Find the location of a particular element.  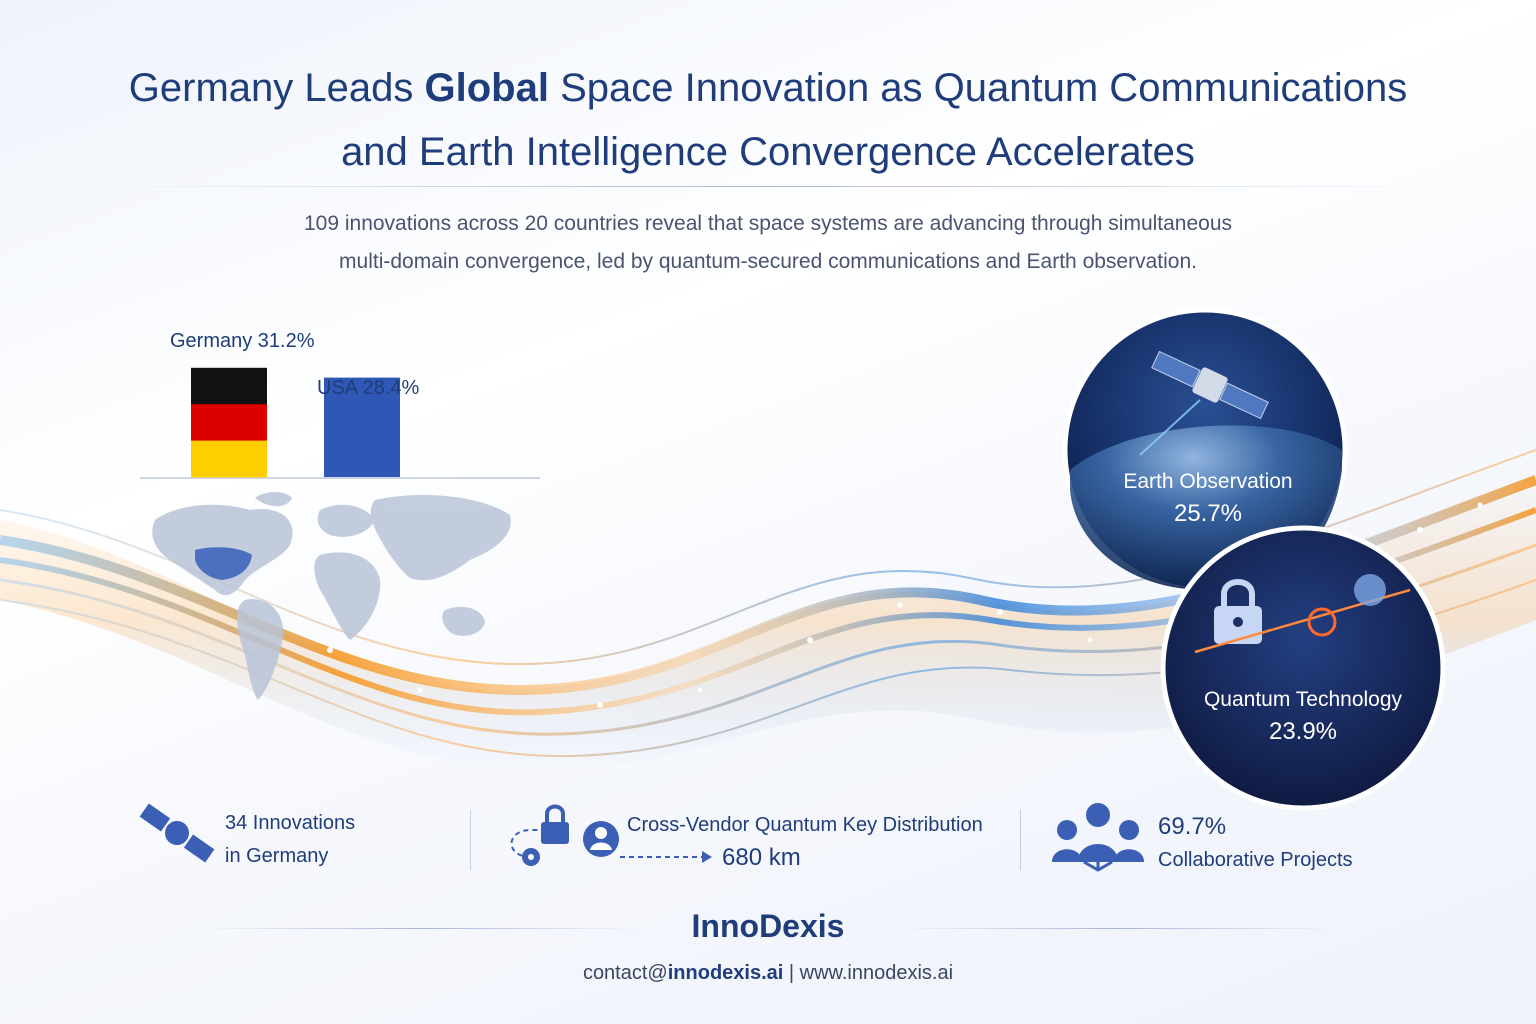

title-highlight: Global is located at coordinates (486, 88).